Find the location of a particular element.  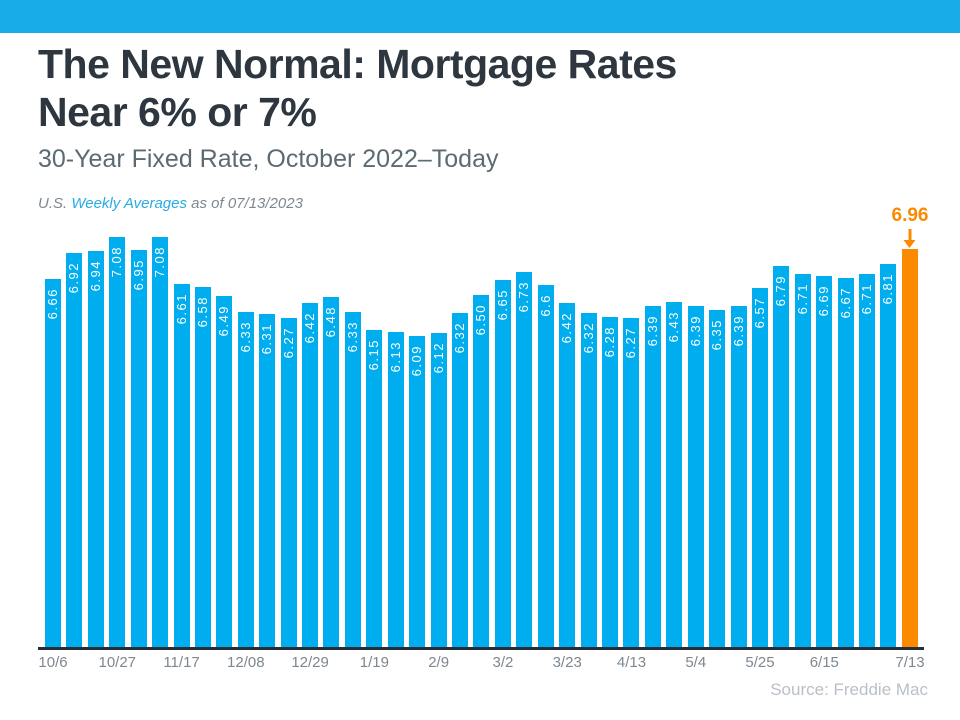

bar: 6.69 is located at coordinates (824, 461).